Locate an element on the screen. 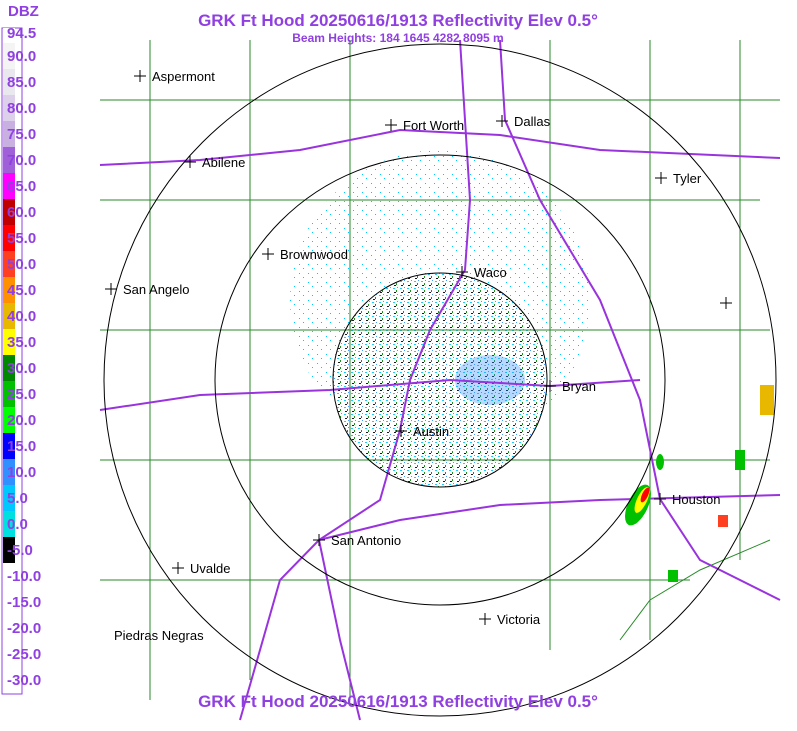 Image resolution: width=797 pixels, height=731 pixels. city-label: San Antonio is located at coordinates (366, 540).